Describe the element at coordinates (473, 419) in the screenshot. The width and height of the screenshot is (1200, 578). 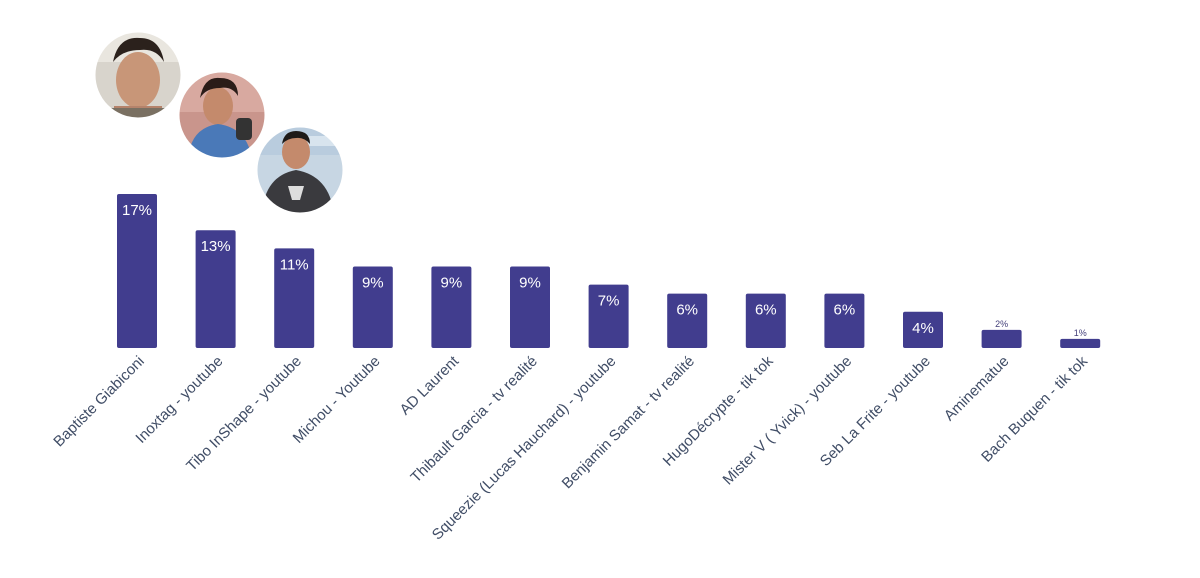
I see `category-label: Thibault Garcia - tv realité` at that location.